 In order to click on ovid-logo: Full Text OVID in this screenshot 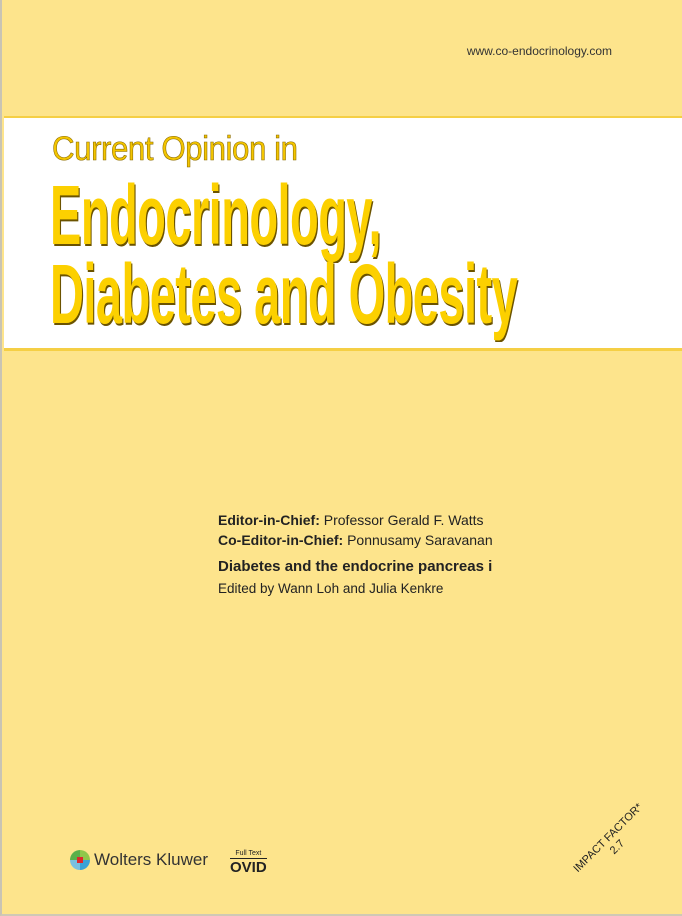, I will do `click(248, 863)`.